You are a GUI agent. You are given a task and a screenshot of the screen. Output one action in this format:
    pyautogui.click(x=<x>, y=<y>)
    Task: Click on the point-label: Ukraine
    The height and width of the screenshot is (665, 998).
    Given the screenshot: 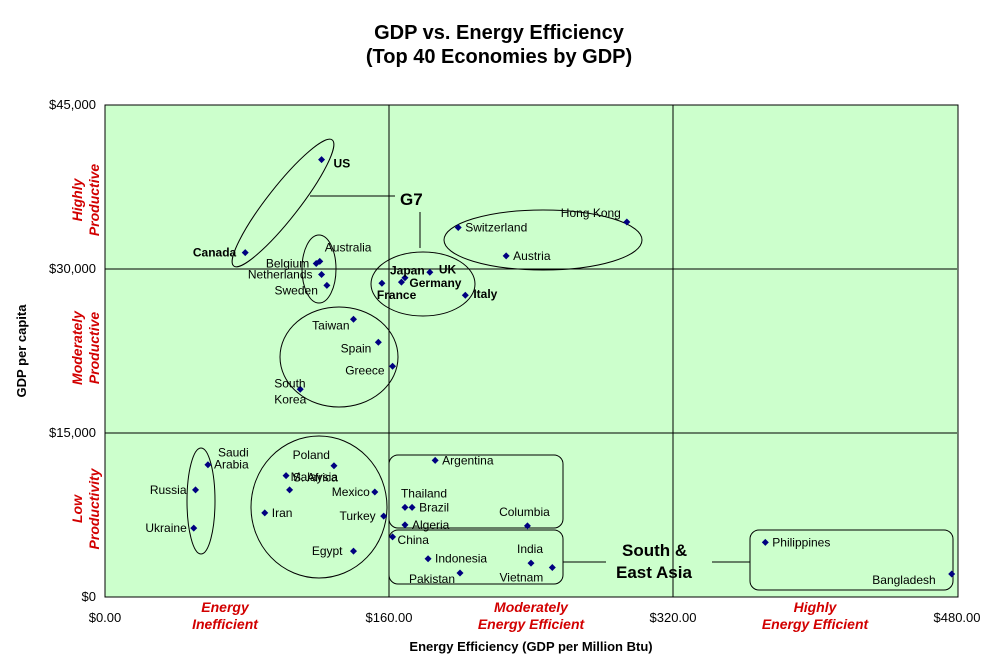 What is the action you would take?
    pyautogui.click(x=166, y=528)
    